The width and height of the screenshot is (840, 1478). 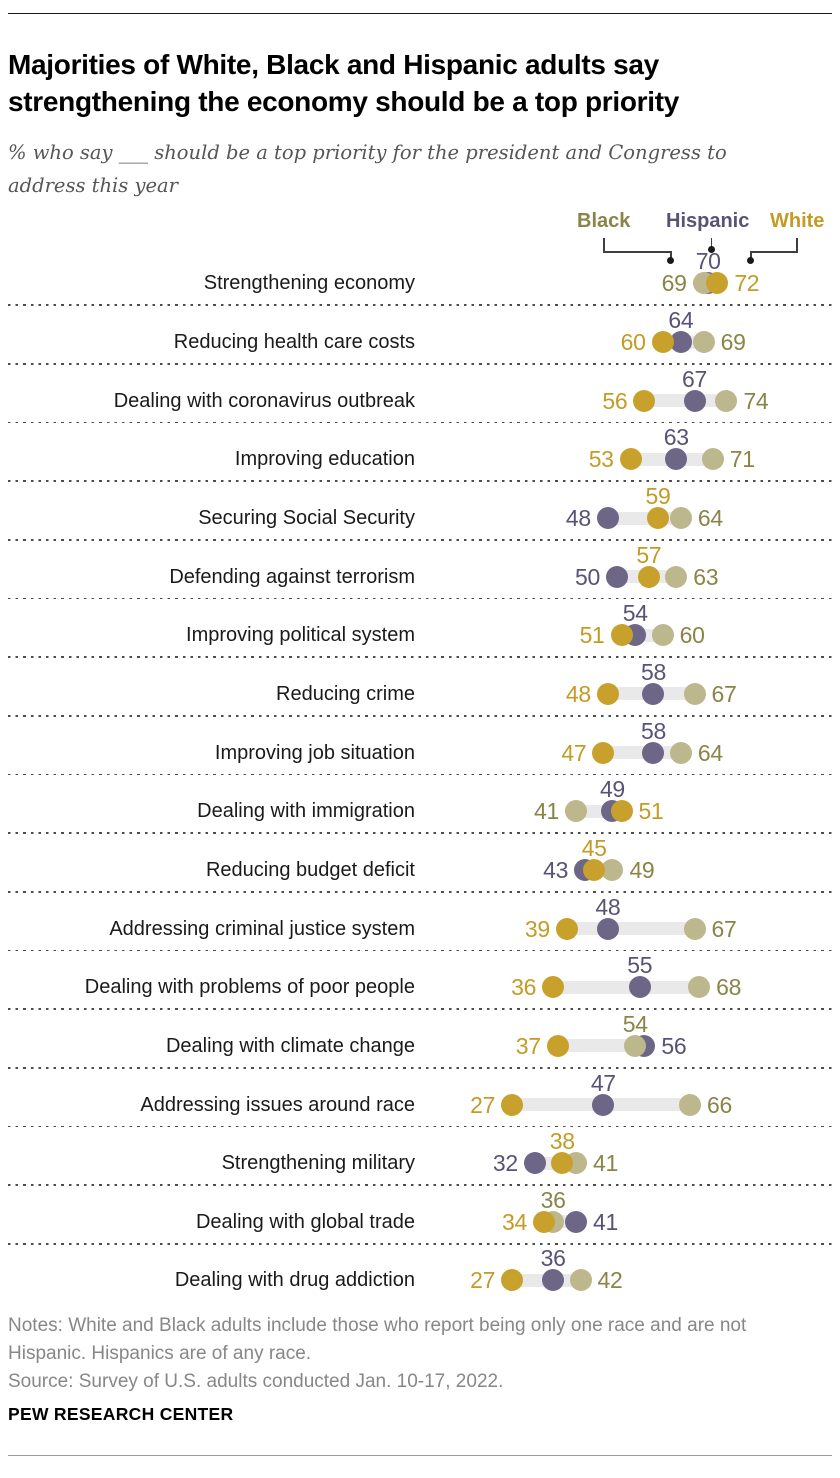 I want to click on value-hispanic: 36, so click(x=553, y=1258).